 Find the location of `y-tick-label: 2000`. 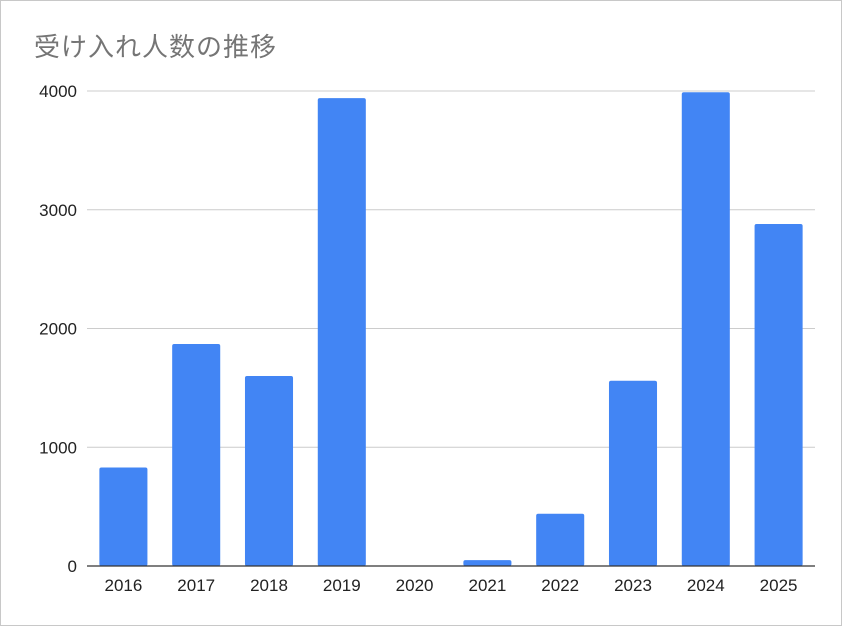

y-tick-label: 2000 is located at coordinates (58, 329).